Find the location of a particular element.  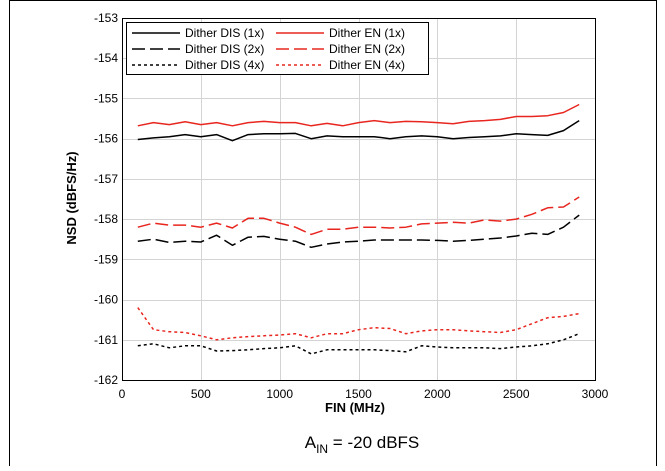

y-tick-label: -153 is located at coordinates (106, 18).